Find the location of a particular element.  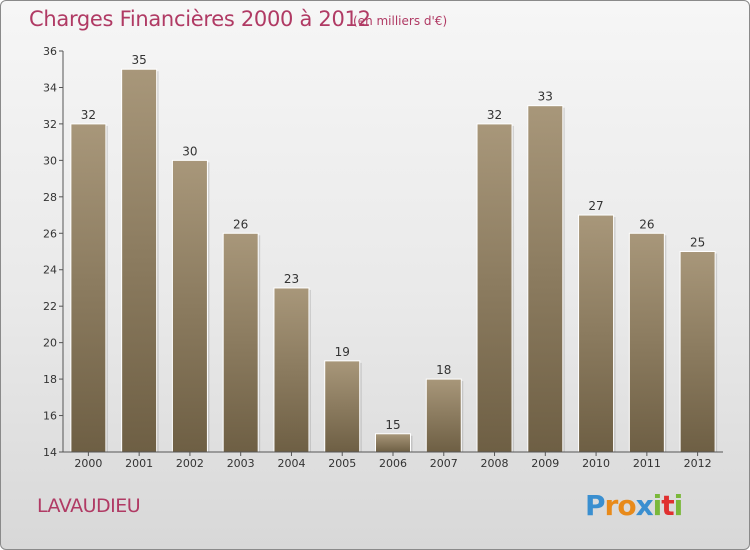

x-tick-label: 2007 is located at coordinates (444, 463).